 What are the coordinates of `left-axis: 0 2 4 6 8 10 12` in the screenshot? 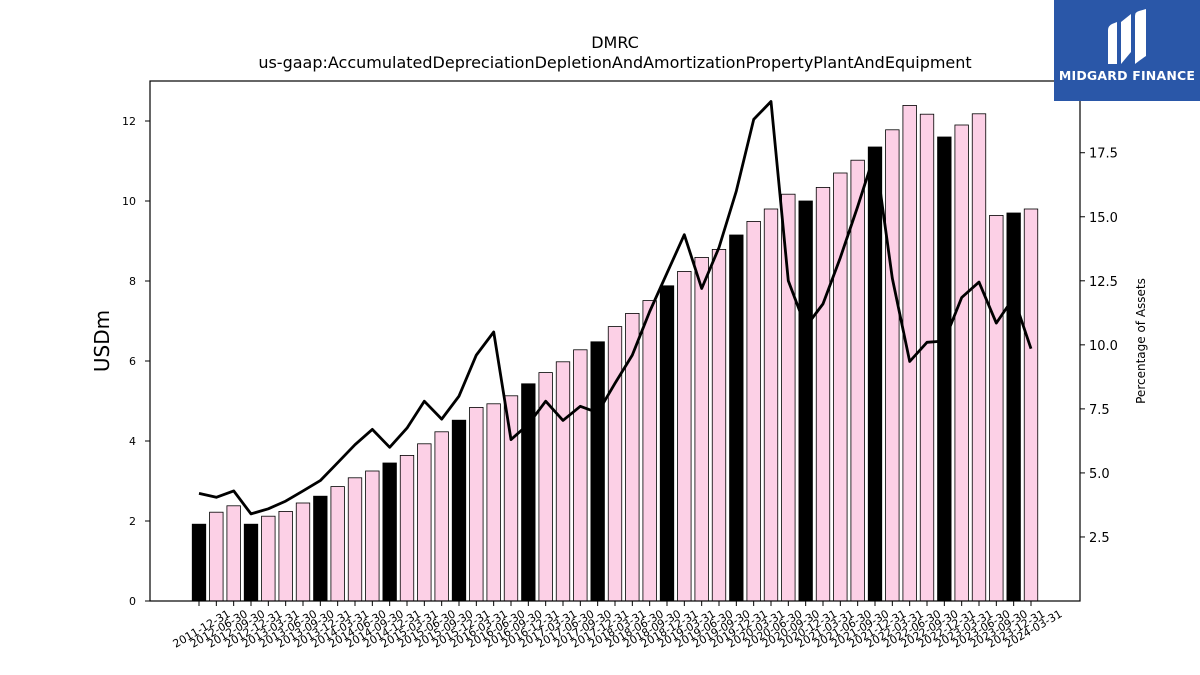 It's located at (136, 361).